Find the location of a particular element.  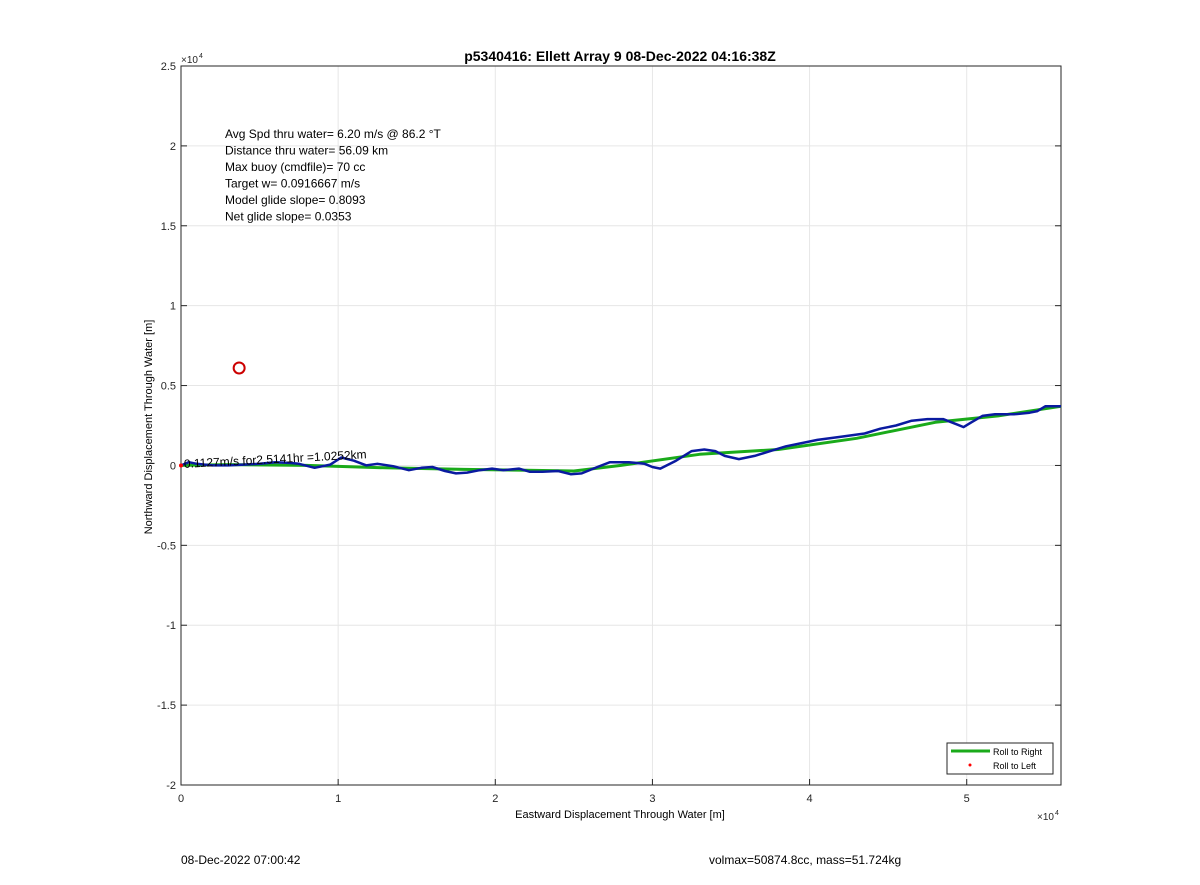

stats-line: Distance thru water= 56.09 km is located at coordinates (306, 151).